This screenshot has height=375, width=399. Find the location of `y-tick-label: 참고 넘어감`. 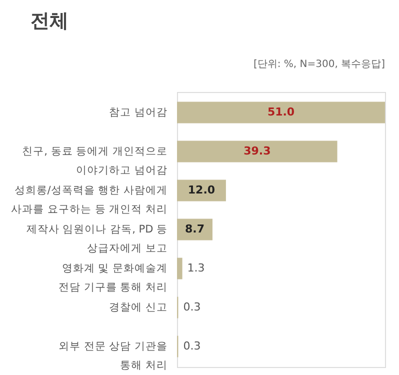

y-tick-label: 참고 넘어감 is located at coordinates (138, 112).